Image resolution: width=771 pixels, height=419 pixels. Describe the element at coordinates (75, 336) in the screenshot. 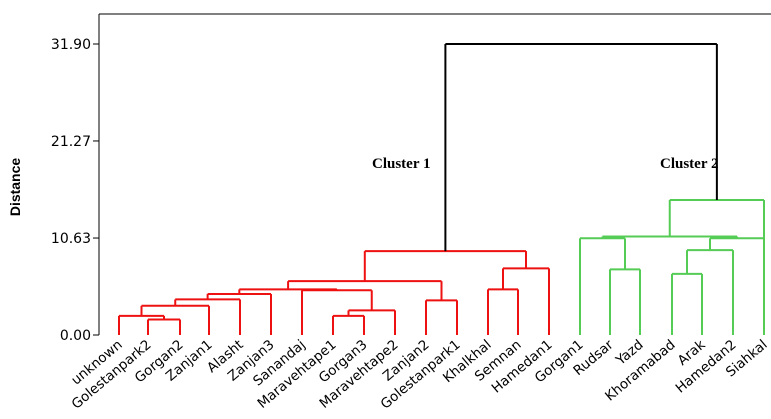

I see `y-tick-label: 0.00` at that location.